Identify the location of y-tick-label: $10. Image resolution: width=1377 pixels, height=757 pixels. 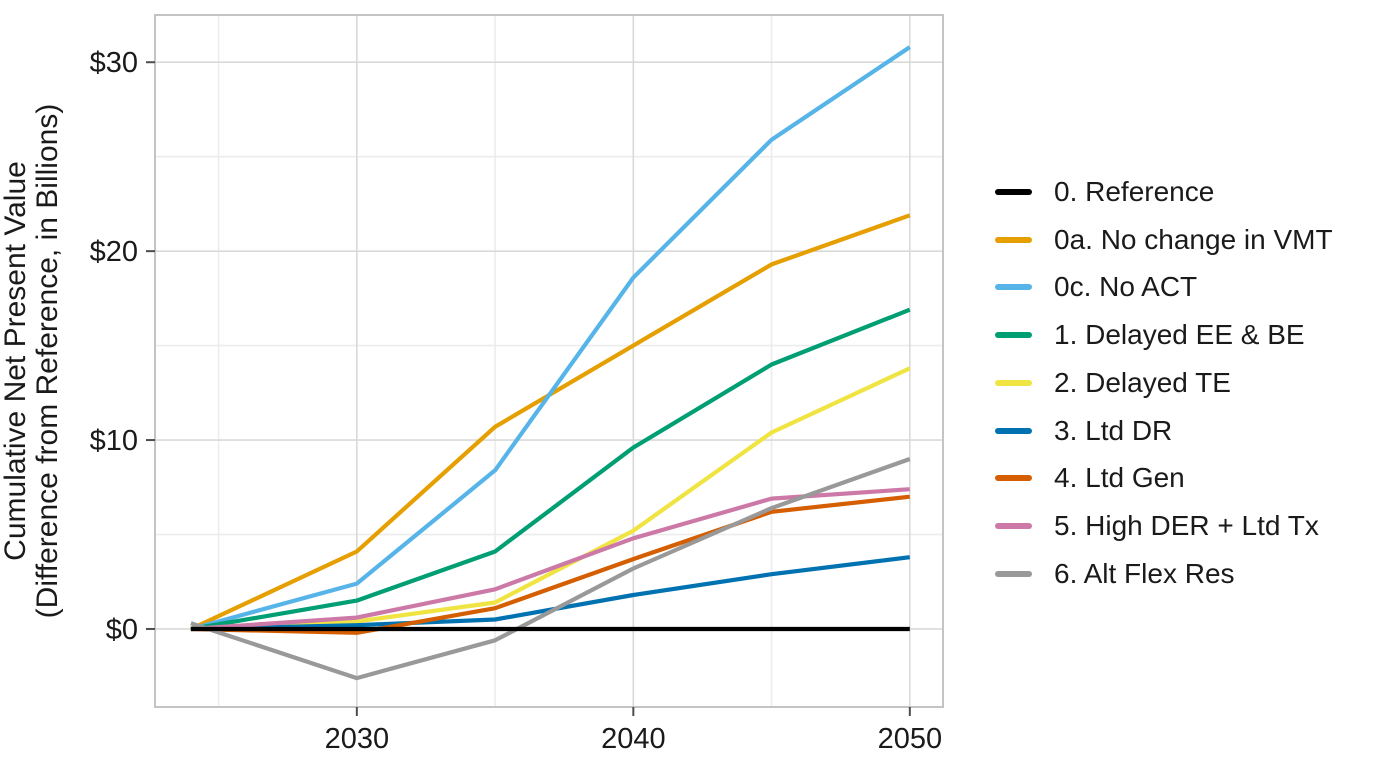
(114, 441).